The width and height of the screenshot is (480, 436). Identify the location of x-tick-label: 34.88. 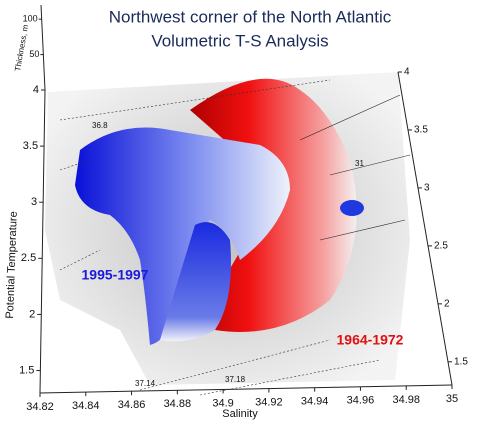
(178, 404).